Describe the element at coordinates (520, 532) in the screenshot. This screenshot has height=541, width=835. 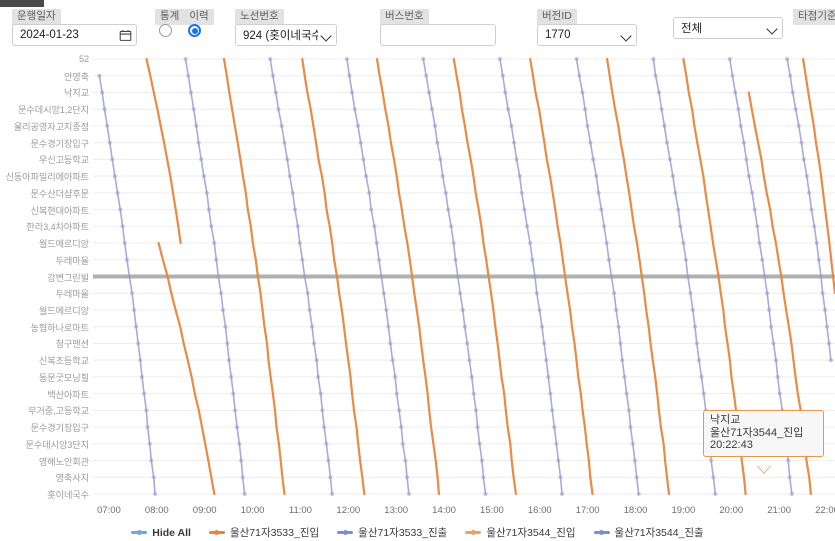
I see `legend-item: 울산71자3544_진입` at that location.